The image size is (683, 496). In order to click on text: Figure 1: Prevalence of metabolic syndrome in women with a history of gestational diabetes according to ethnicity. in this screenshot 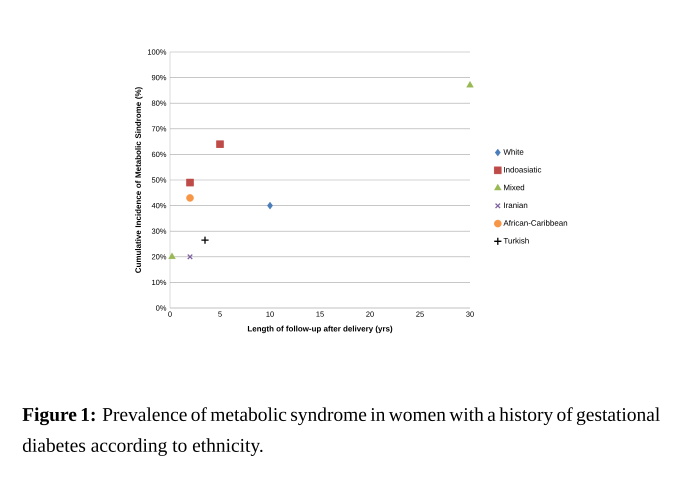, I will do `click(341, 431)`.